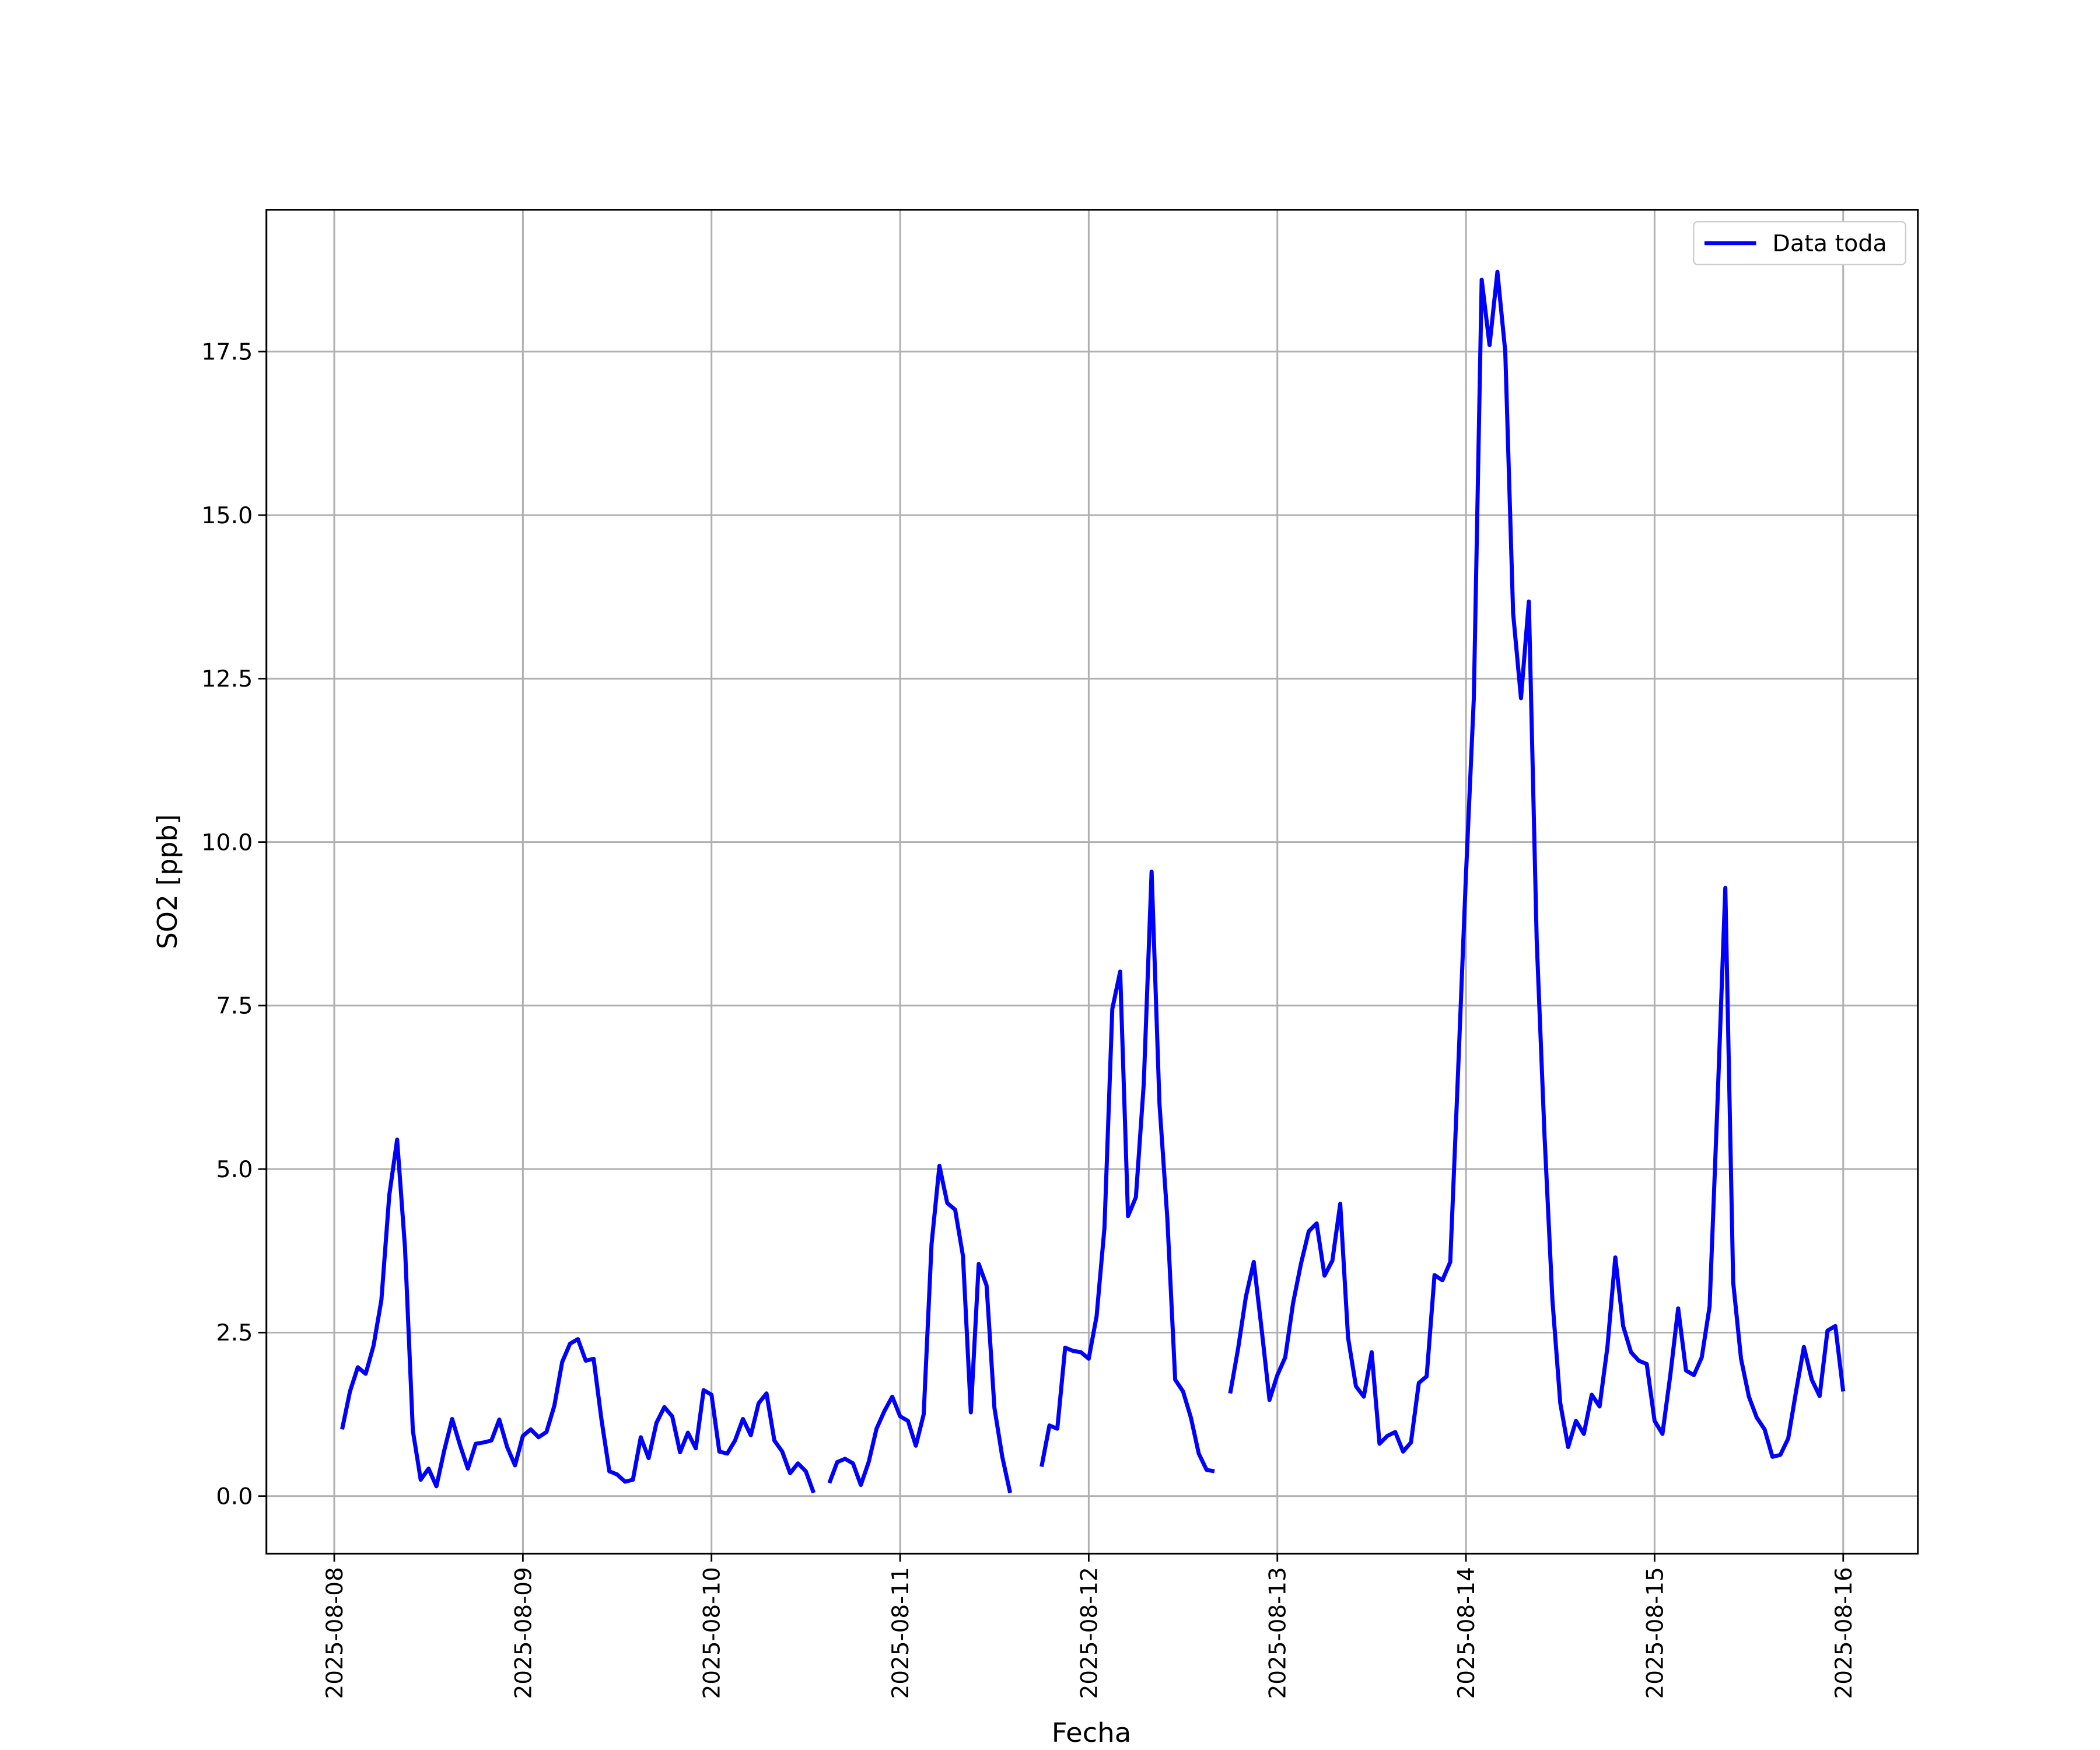  Describe the element at coordinates (523, 1633) in the screenshot. I see `x-tick-label: 2025-08-09` at that location.